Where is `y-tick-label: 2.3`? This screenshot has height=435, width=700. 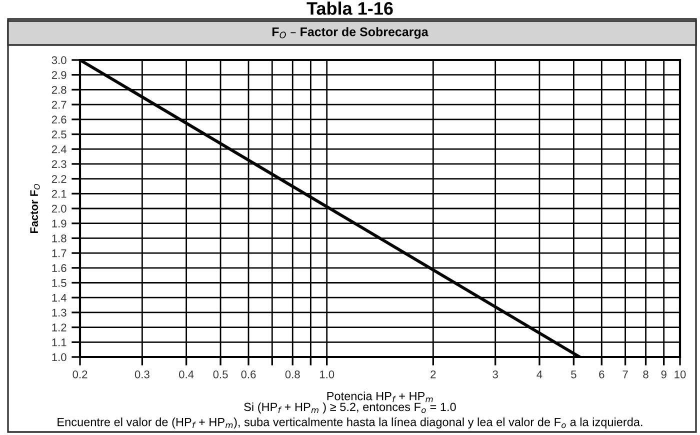
y-tick-label: 2.3 is located at coordinates (59, 164).